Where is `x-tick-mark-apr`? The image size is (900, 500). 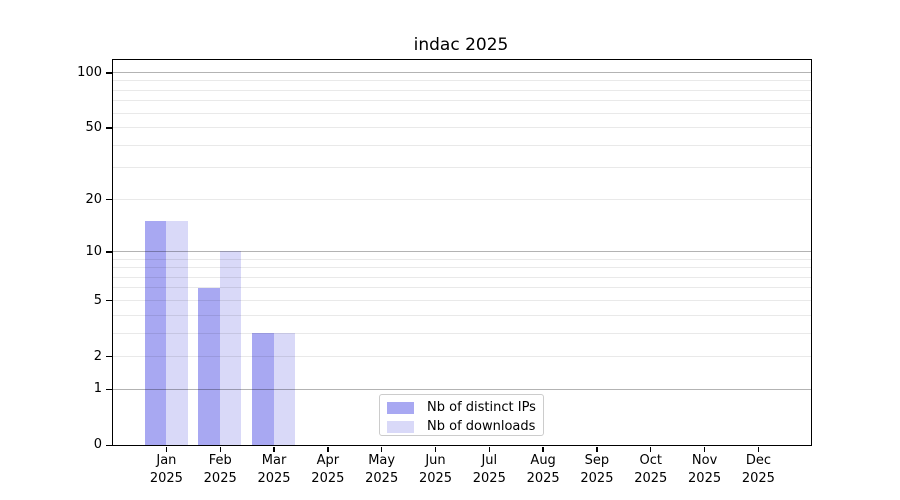
x-tick-mark-apr is located at coordinates (328, 449).